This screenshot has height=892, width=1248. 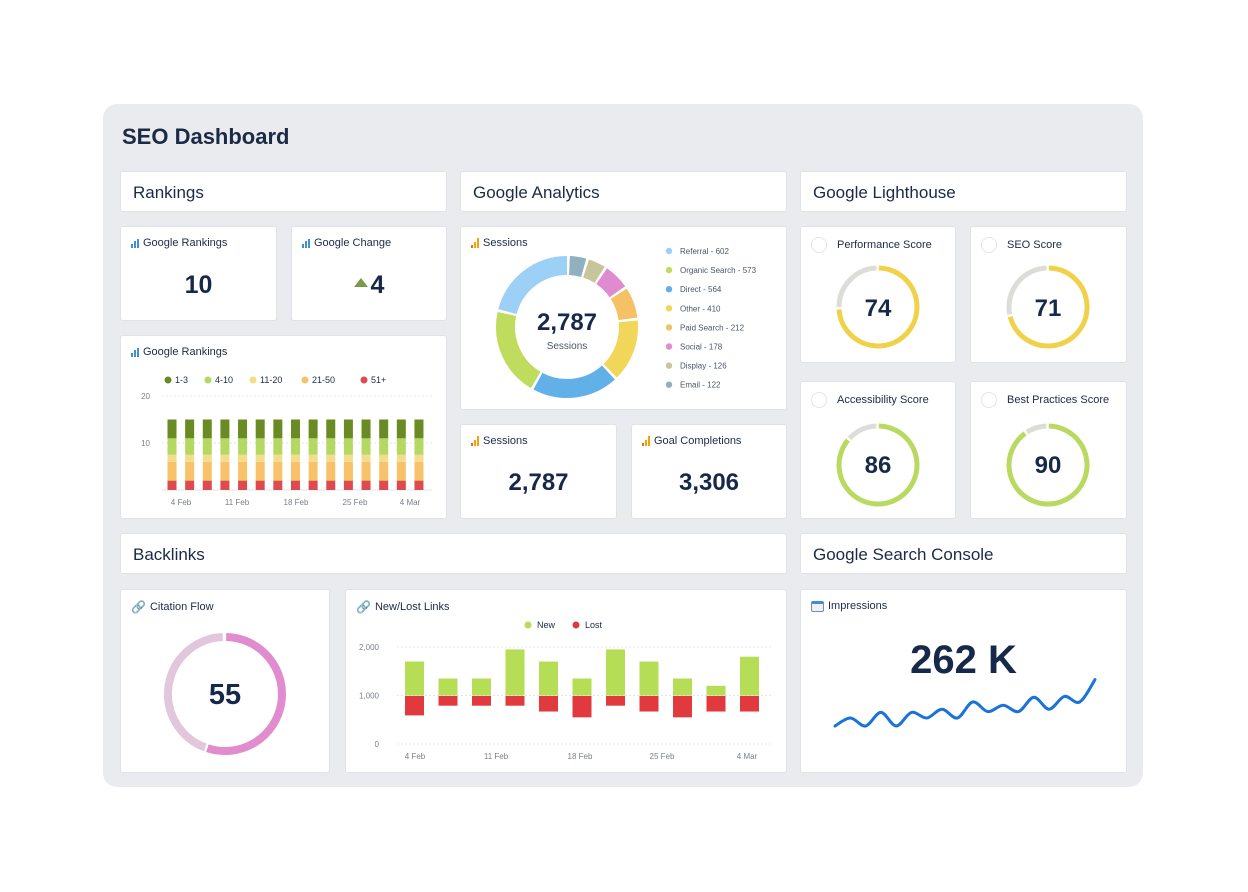 What do you see at coordinates (883, 400) in the screenshot?
I see `card-title: Accessibility Score` at bounding box center [883, 400].